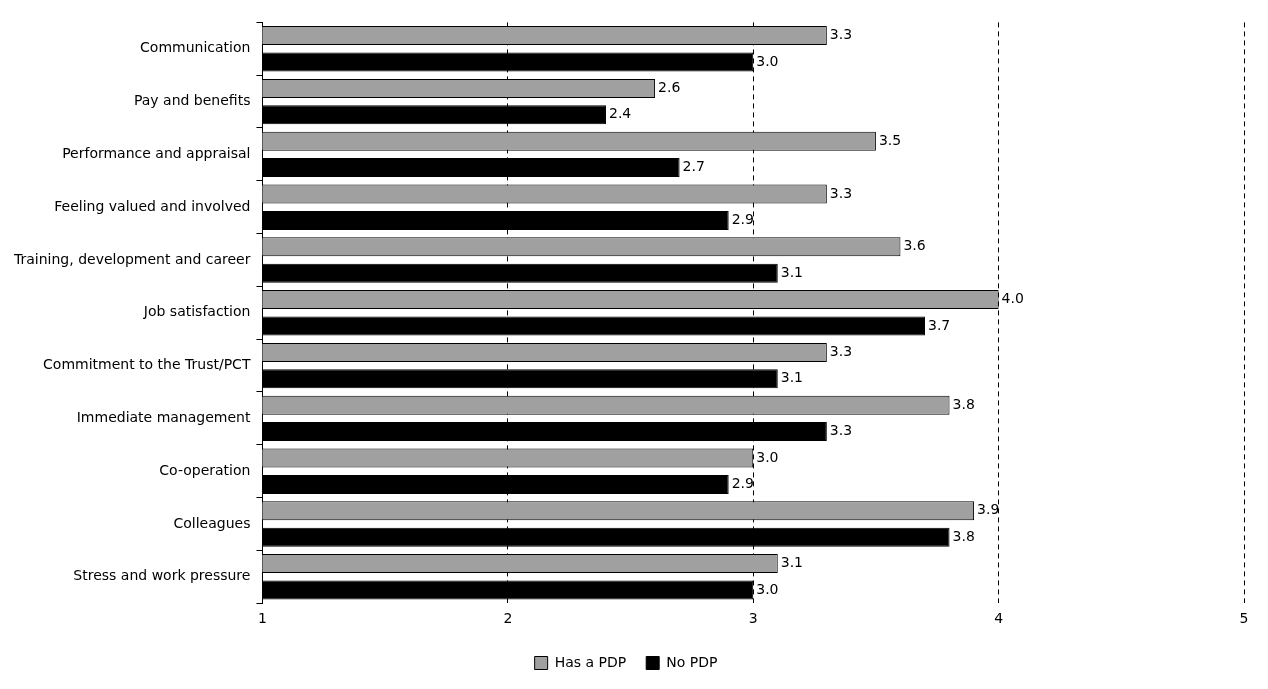 Image resolution: width=1268 pixels, height=689 pixels. I want to click on y-tick-label: Commitment to the Trust/PCT, so click(147, 364).